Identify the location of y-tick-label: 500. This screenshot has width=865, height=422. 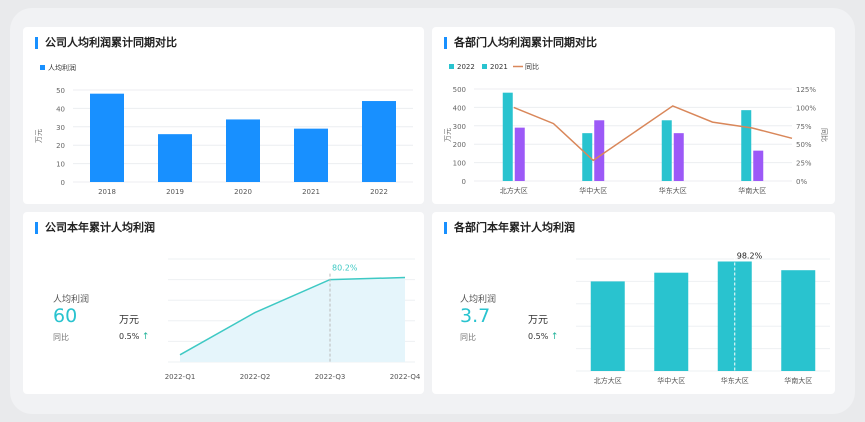
(459, 90).